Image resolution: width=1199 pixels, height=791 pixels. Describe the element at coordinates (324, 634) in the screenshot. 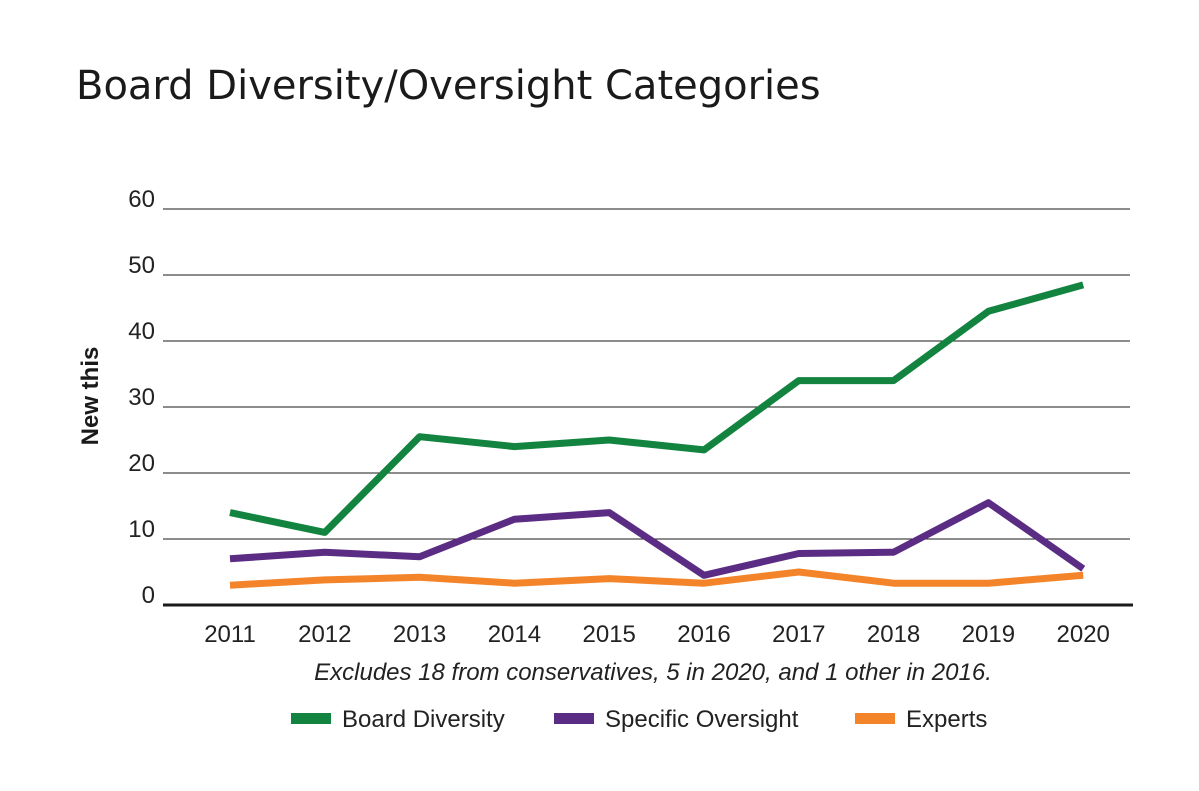

I see `x-tick-label: 2012` at that location.